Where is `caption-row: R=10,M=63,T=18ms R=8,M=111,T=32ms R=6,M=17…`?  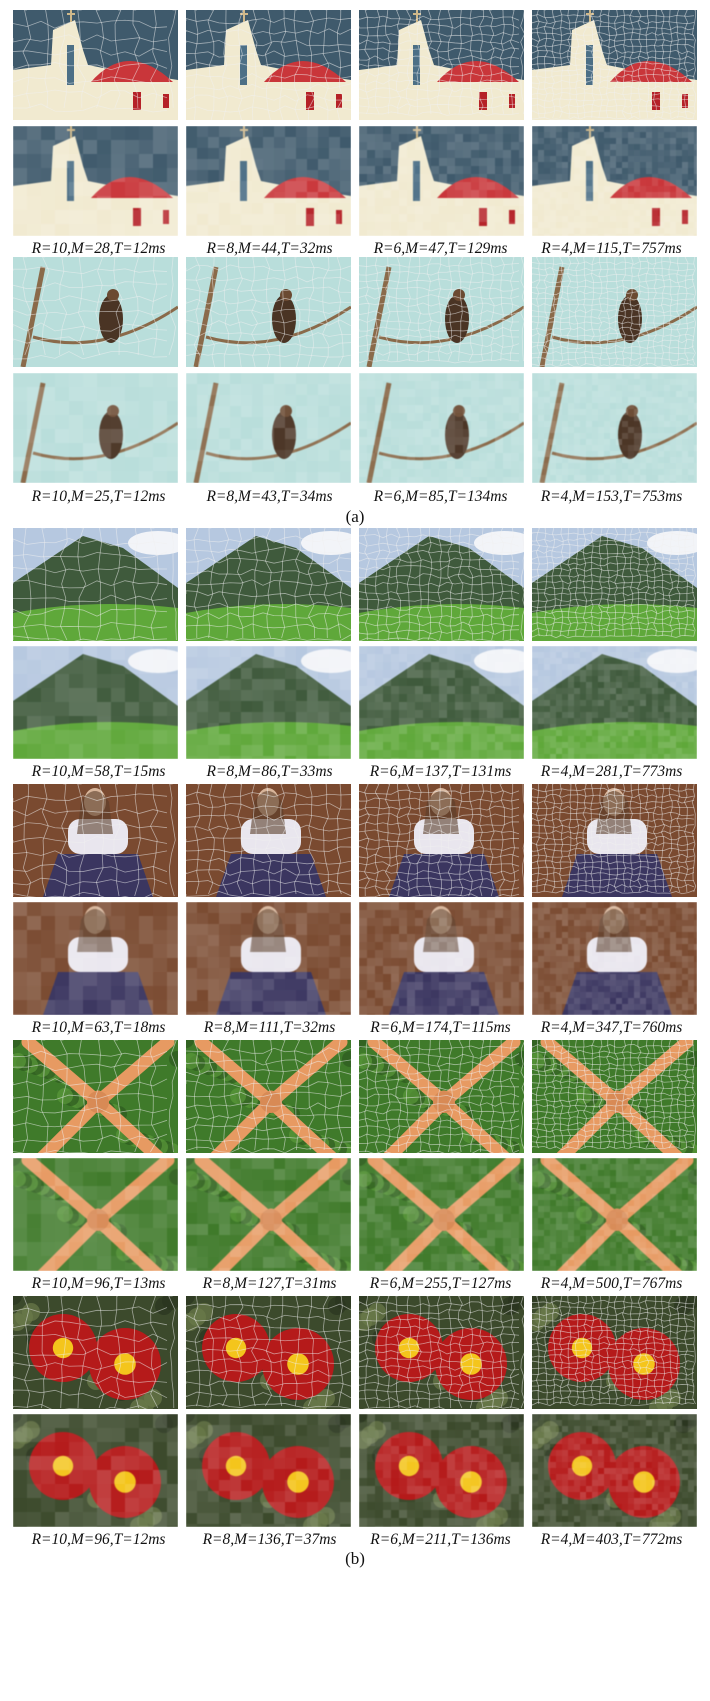 caption-row: R=10,M=63,T=18ms R=8,M=111,T=32ms R=6,M=17… is located at coordinates (355, 1028).